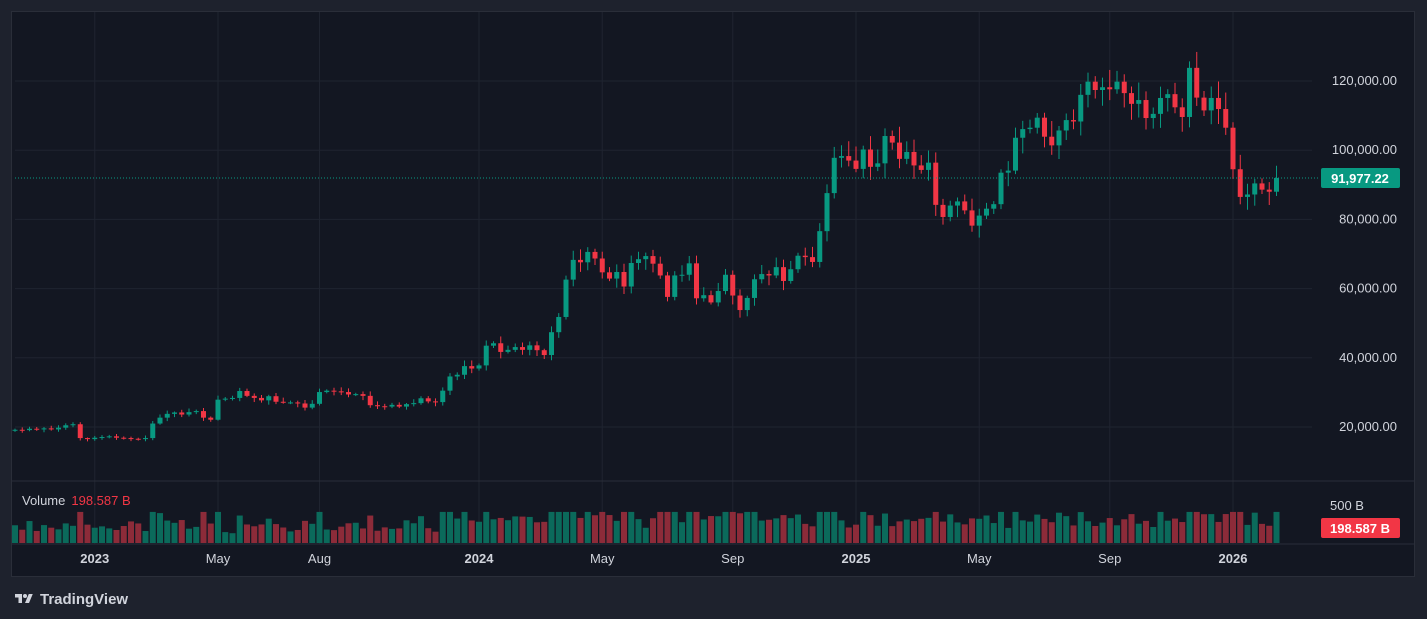 The width and height of the screenshot is (1427, 619). What do you see at coordinates (1364, 80) in the screenshot?
I see `y-tick-label: 120,000.00` at bounding box center [1364, 80].